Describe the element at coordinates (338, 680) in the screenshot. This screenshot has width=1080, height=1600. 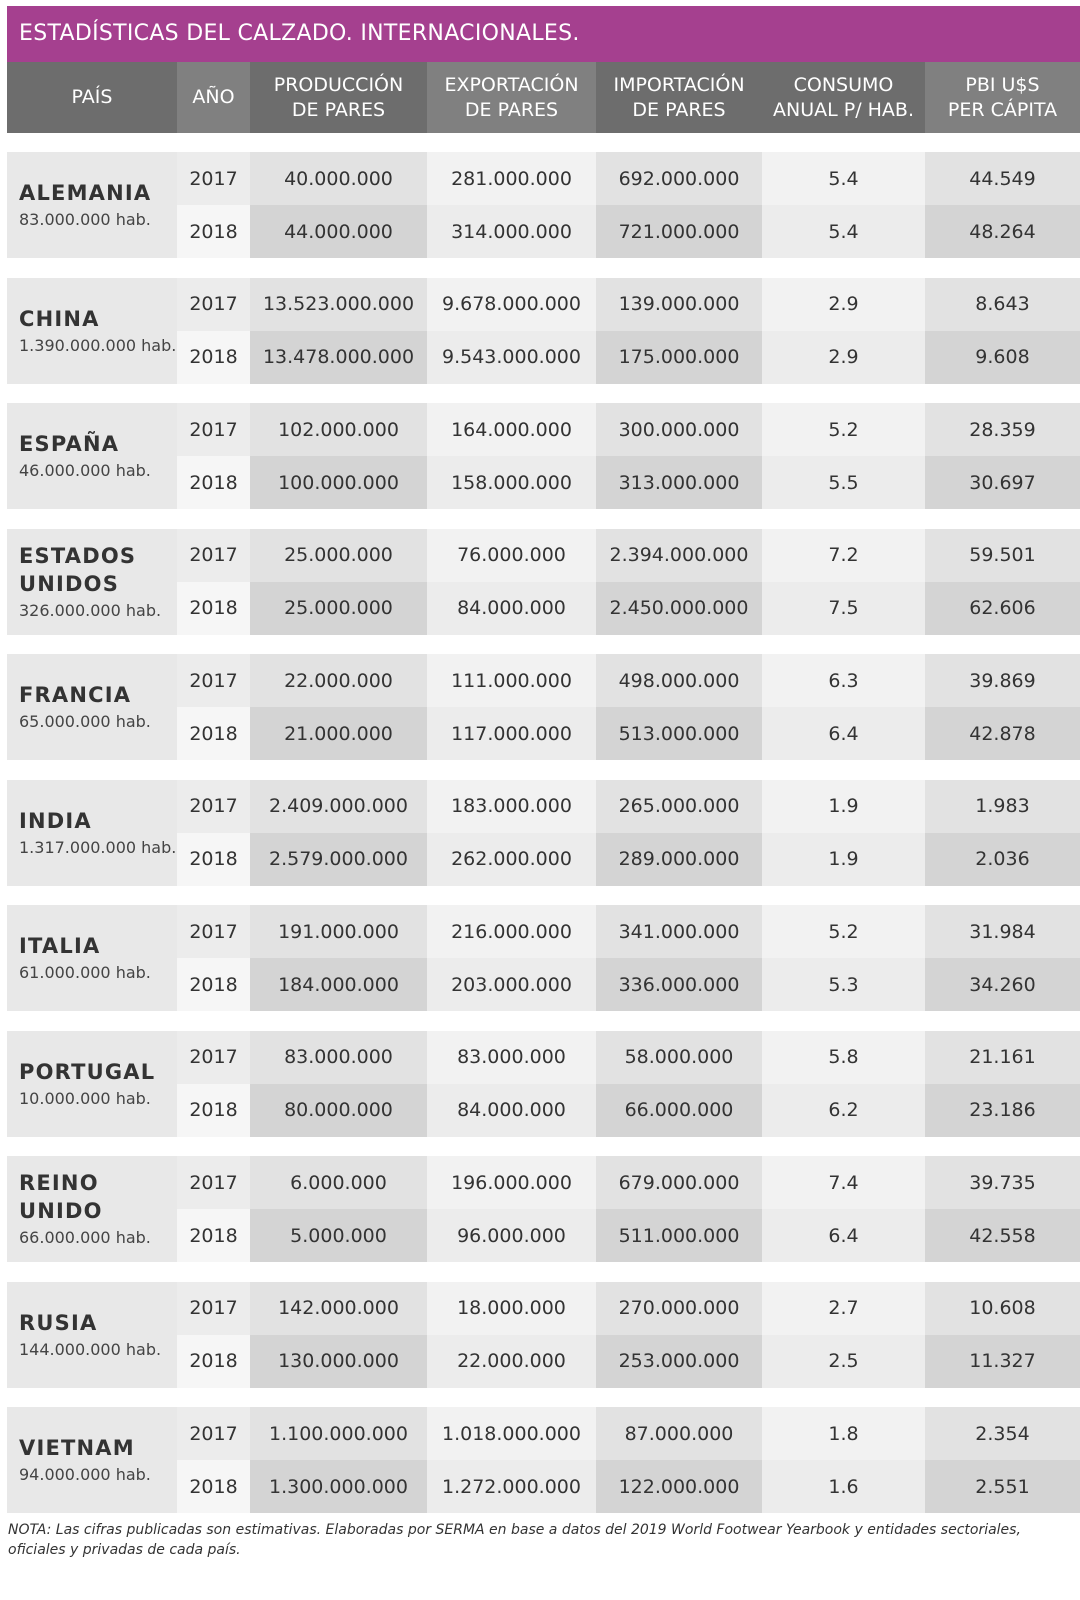
I see `production-cell: 22.000.000` at that location.